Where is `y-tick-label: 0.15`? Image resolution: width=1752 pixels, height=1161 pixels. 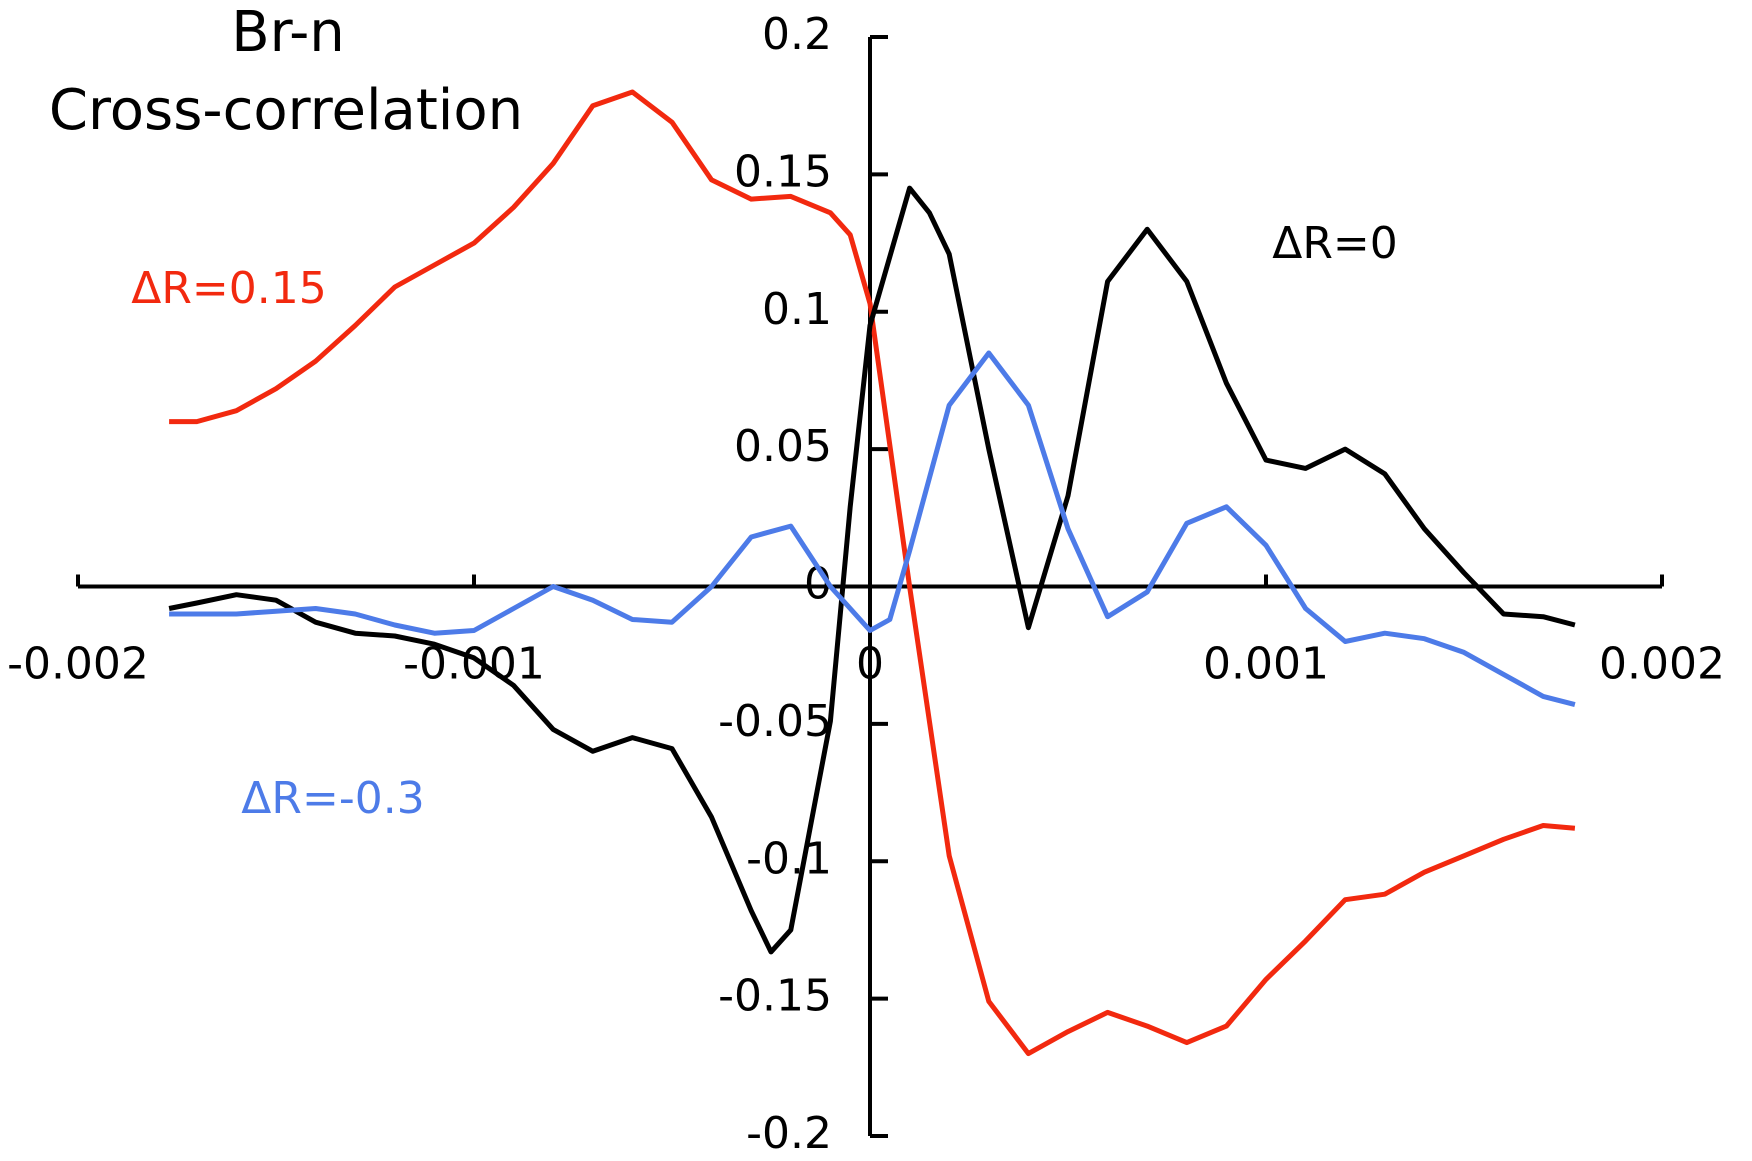
y-tick-label: 0.15 is located at coordinates (783, 171).